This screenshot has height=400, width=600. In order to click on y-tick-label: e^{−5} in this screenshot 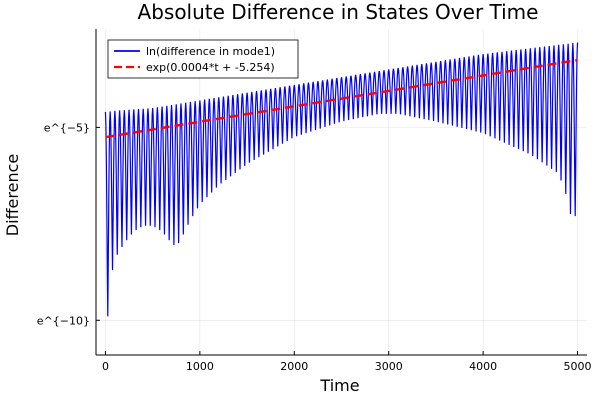, I will do `click(67, 127)`.